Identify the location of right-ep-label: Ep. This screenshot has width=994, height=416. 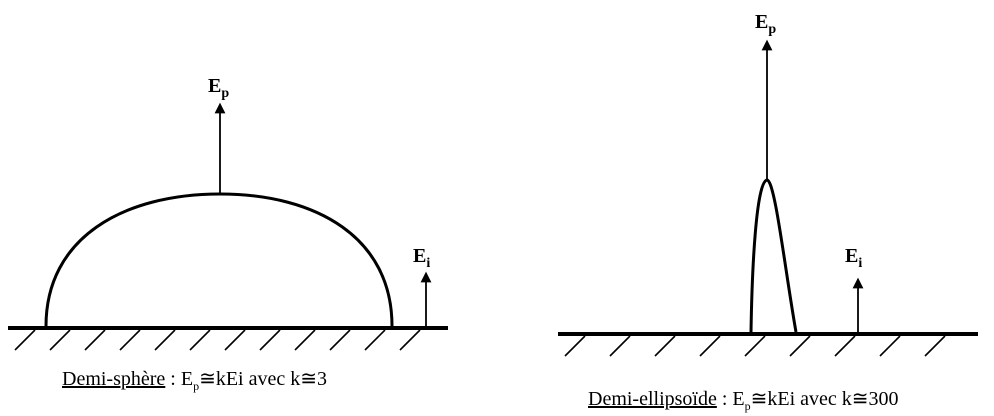
(765, 24).